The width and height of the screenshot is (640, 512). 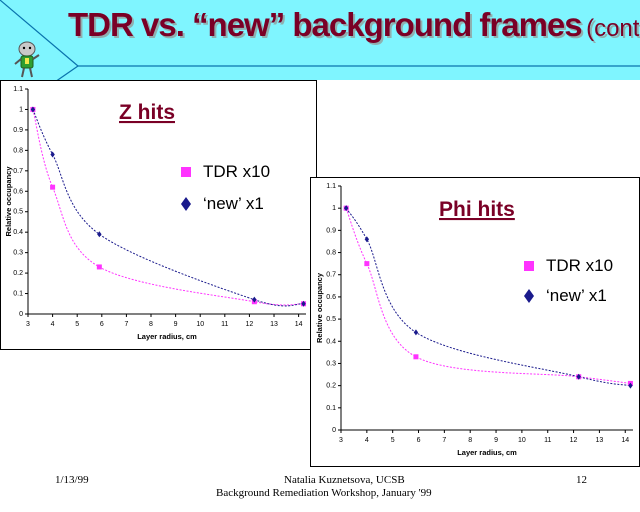 What do you see at coordinates (72, 480) in the screenshot?
I see `footer-date: 1/13/99` at bounding box center [72, 480].